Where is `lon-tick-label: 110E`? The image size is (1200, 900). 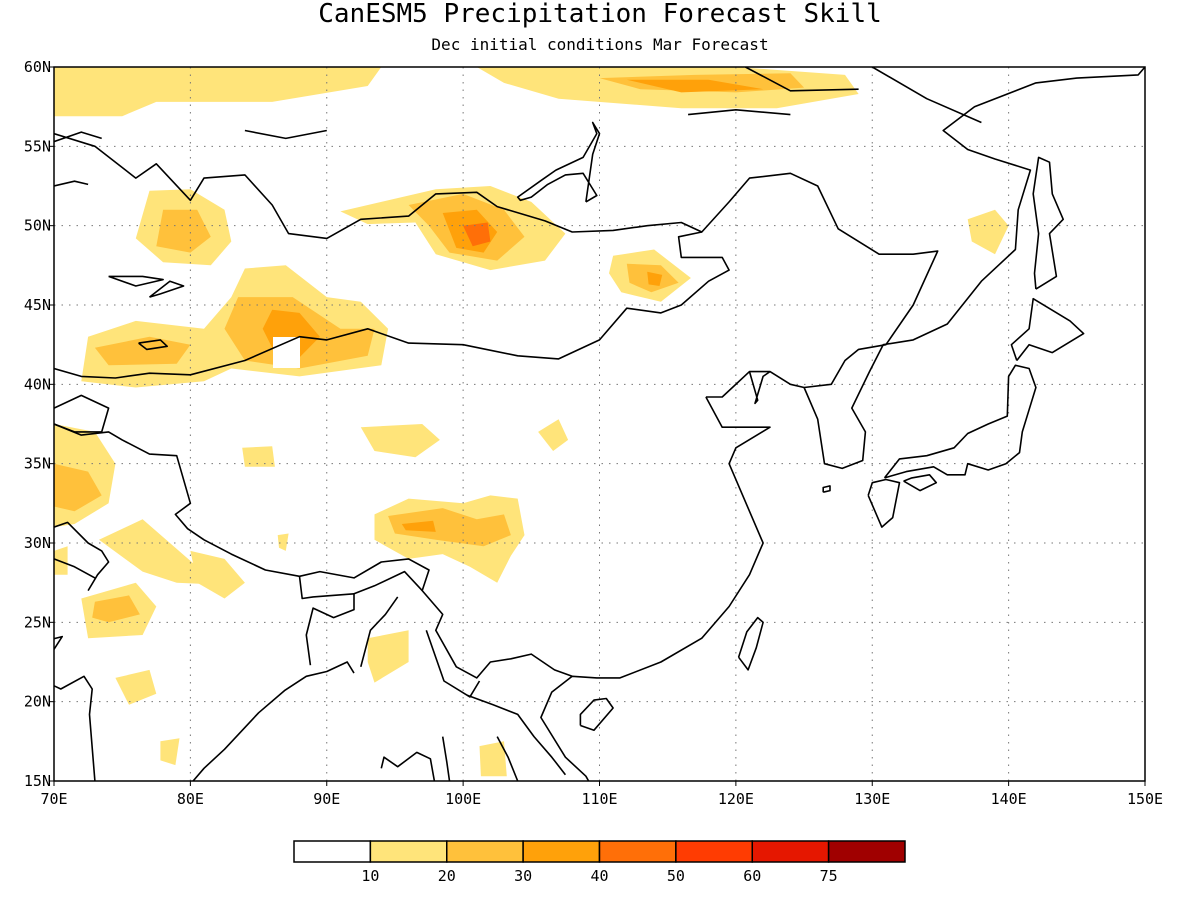
lon-tick-label: 110E is located at coordinates (599, 799).